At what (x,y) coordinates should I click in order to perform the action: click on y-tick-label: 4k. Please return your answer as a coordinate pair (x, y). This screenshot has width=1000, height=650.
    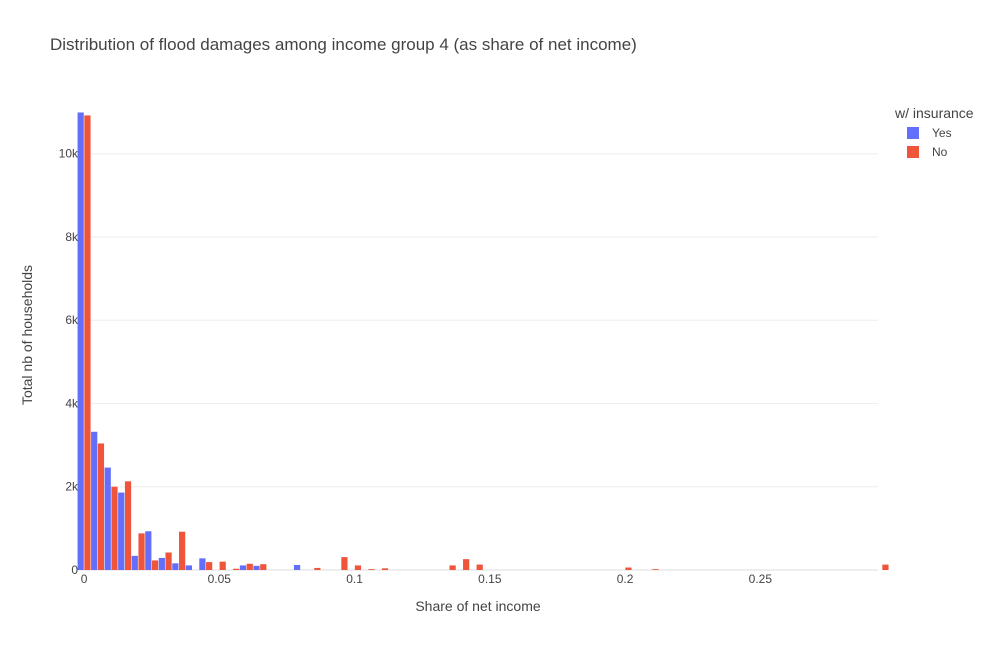
    Looking at the image, I should click on (72, 403).